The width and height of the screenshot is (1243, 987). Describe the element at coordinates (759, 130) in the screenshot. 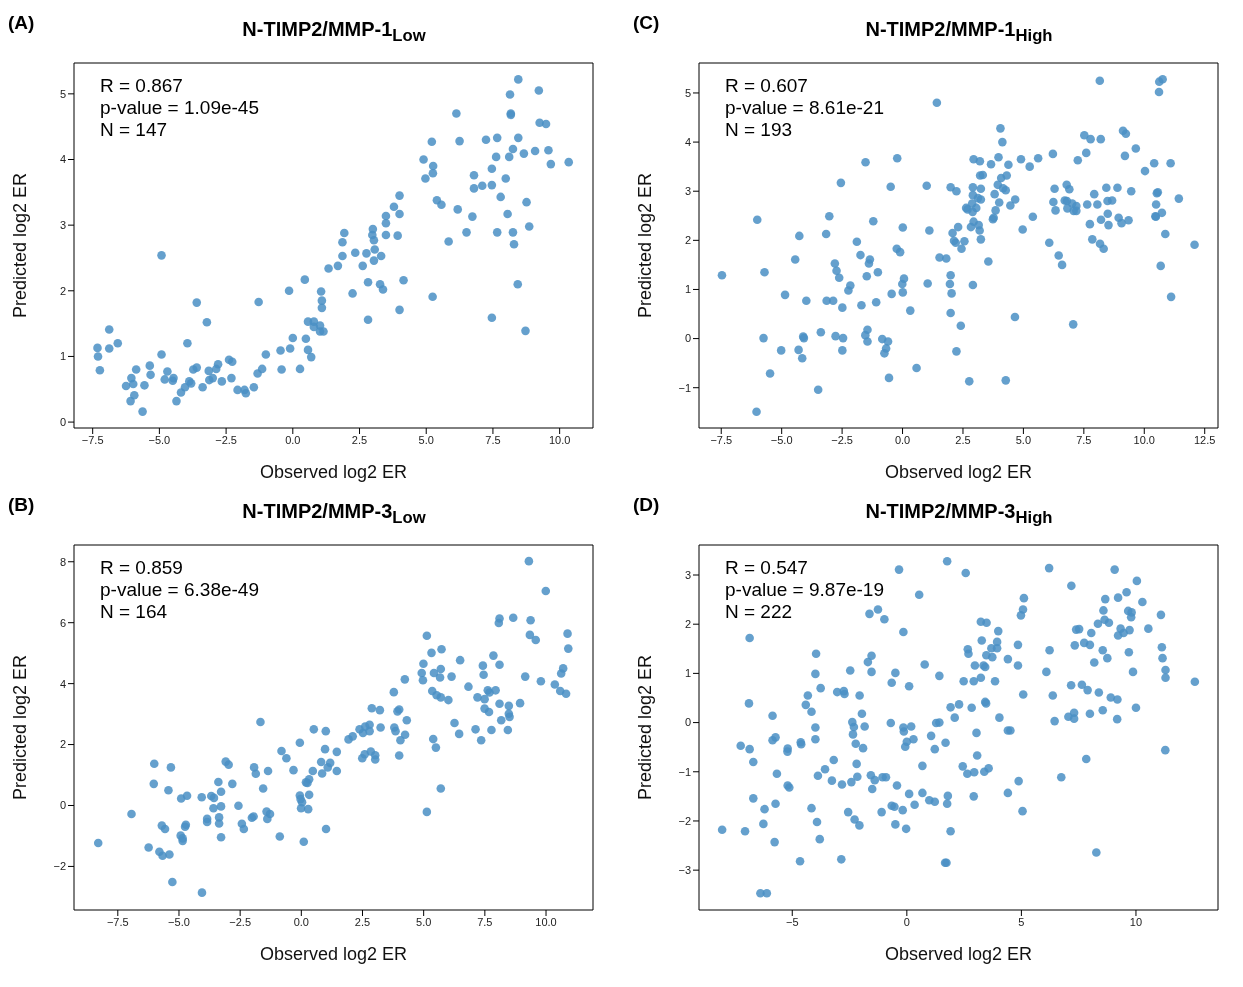

I see `annotation: N = 193` at that location.